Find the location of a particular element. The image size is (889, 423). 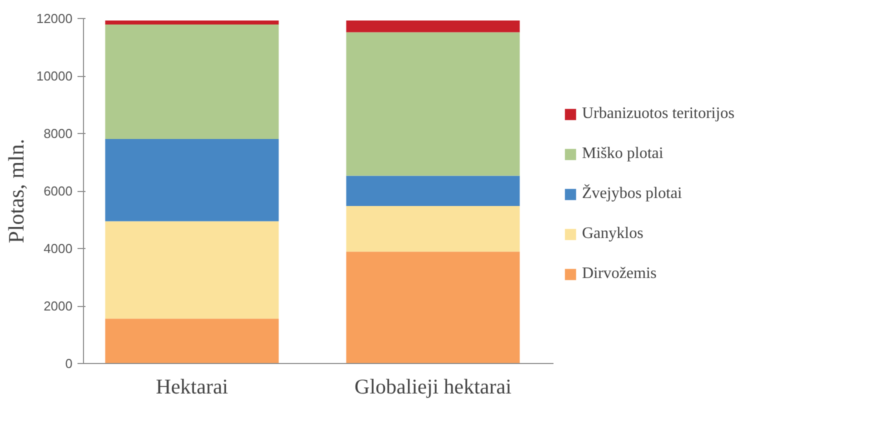

y-axis-title: Plotas, mln. is located at coordinates (15, 191).